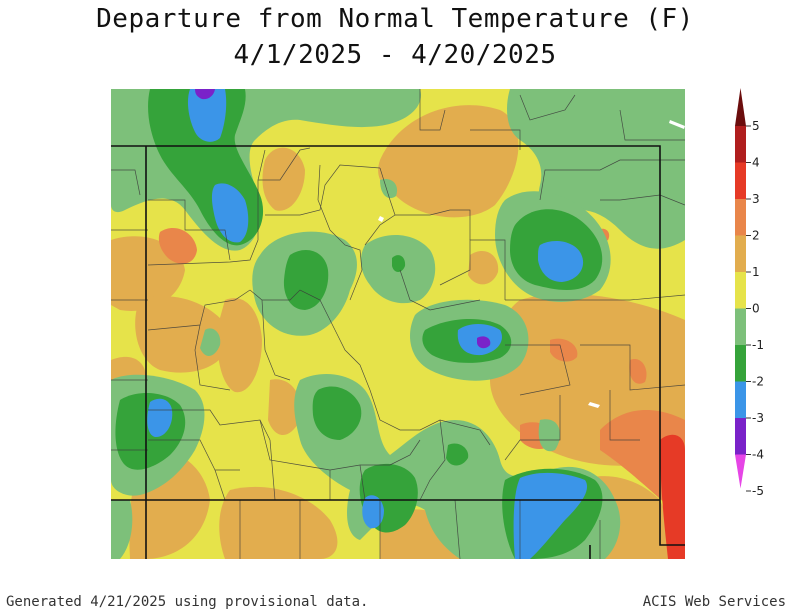 The width and height of the screenshot is (790, 616). Describe the element at coordinates (758, 418) in the screenshot. I see `legend-tick-label: -3` at that location.